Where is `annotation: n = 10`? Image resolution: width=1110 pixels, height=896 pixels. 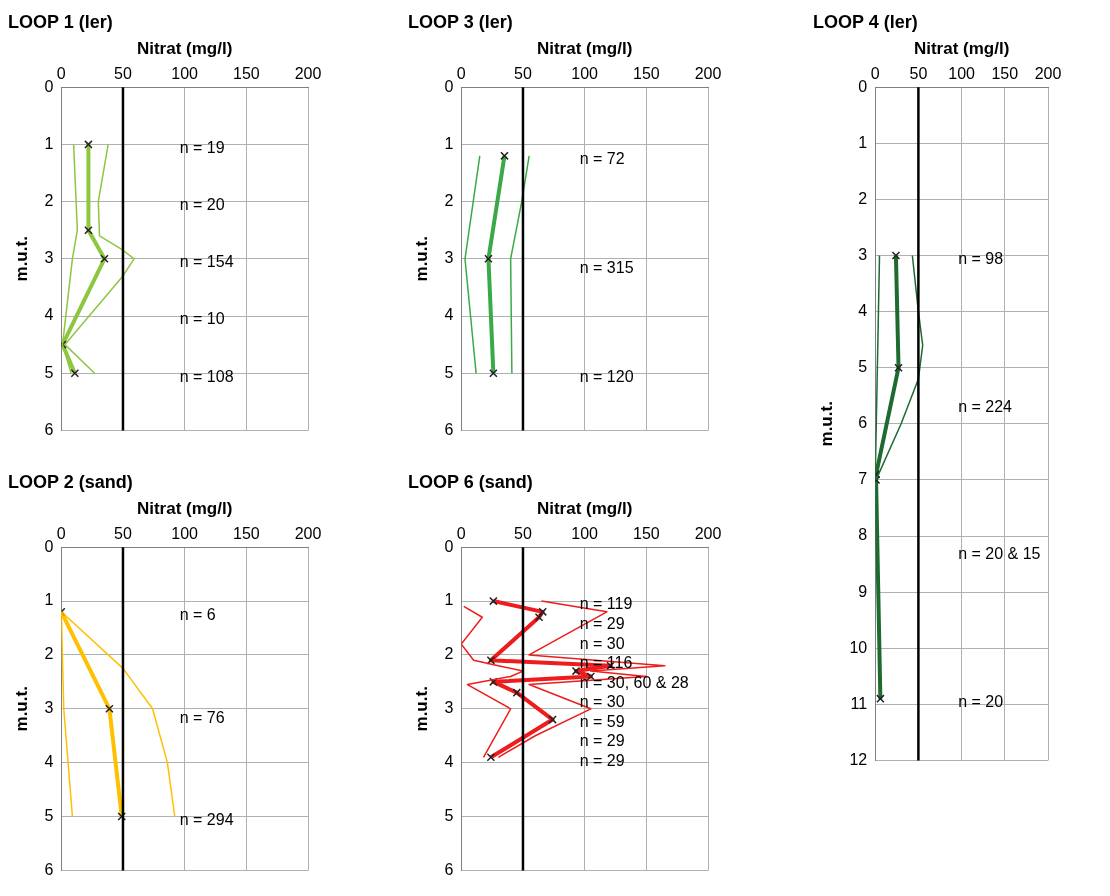
annotation: n = 10 is located at coordinates (202, 319).